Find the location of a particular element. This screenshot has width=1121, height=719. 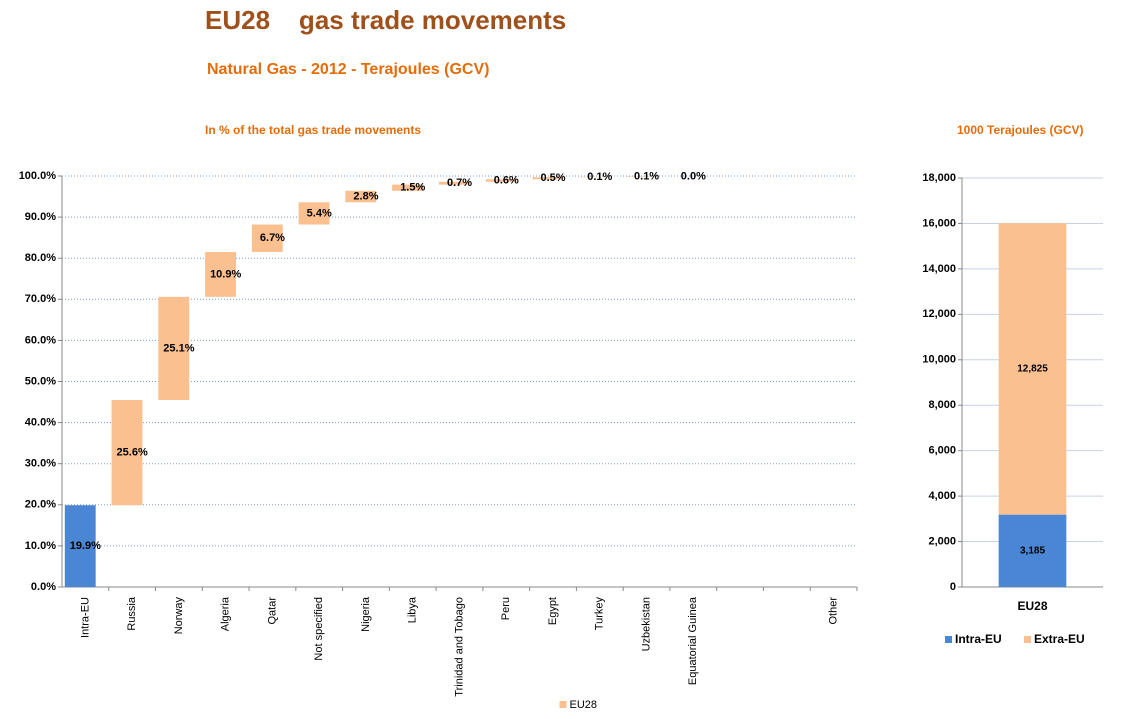

page-title: EU28 gas trade movements is located at coordinates (385, 20).